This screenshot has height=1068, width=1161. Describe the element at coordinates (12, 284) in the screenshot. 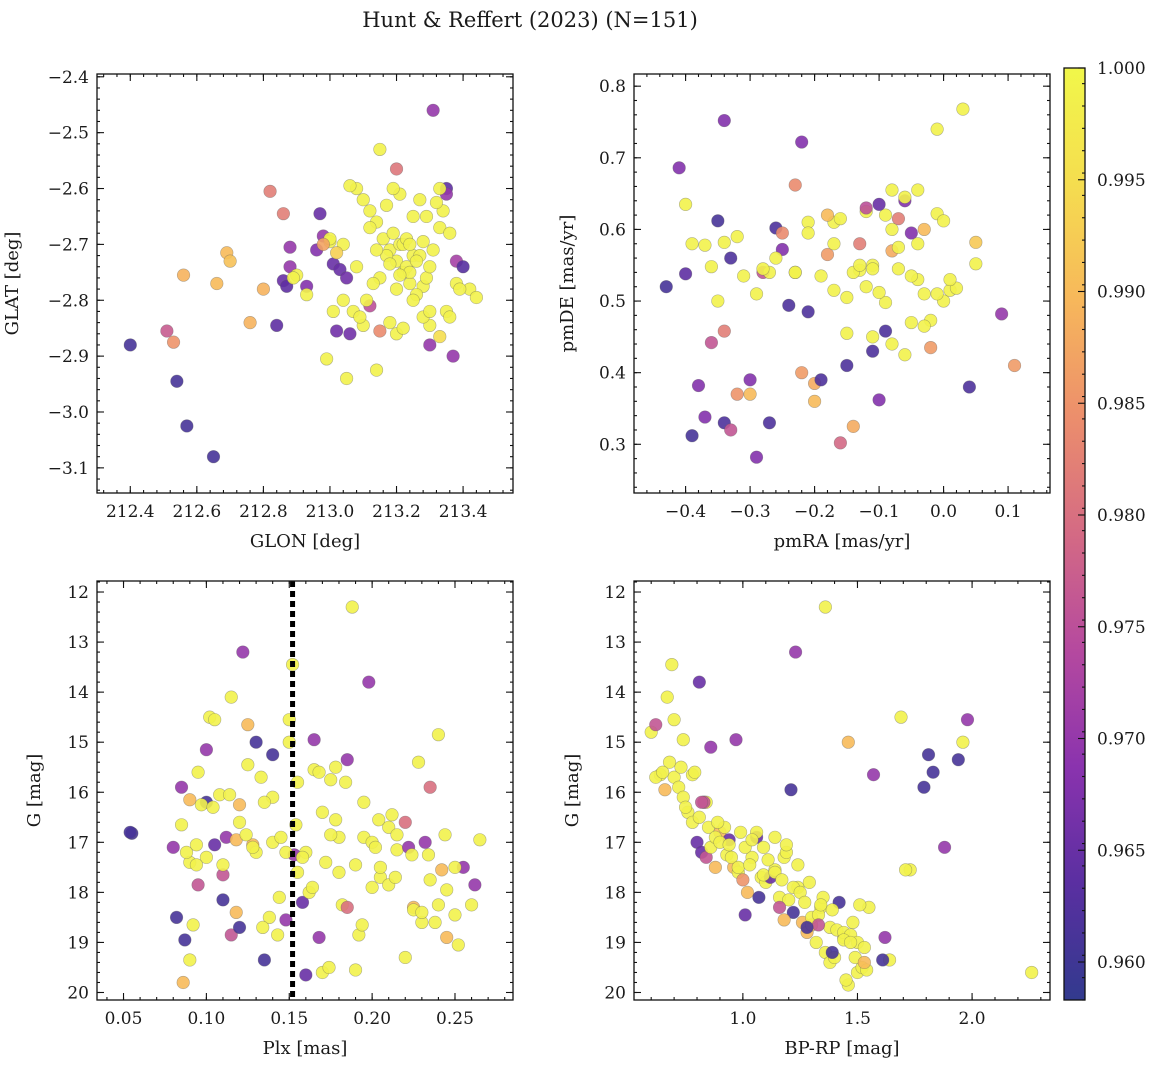

I see `y-axis-label: GLAT [deg]` at that location.